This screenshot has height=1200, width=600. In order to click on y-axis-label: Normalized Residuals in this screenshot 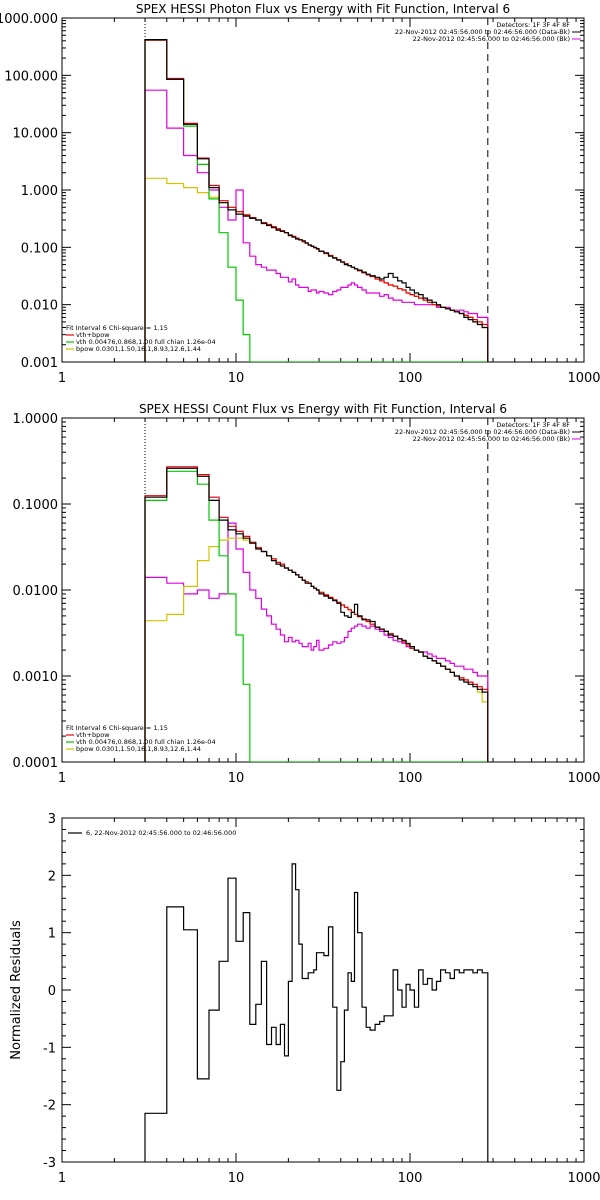, I will do `click(16, 990)`.